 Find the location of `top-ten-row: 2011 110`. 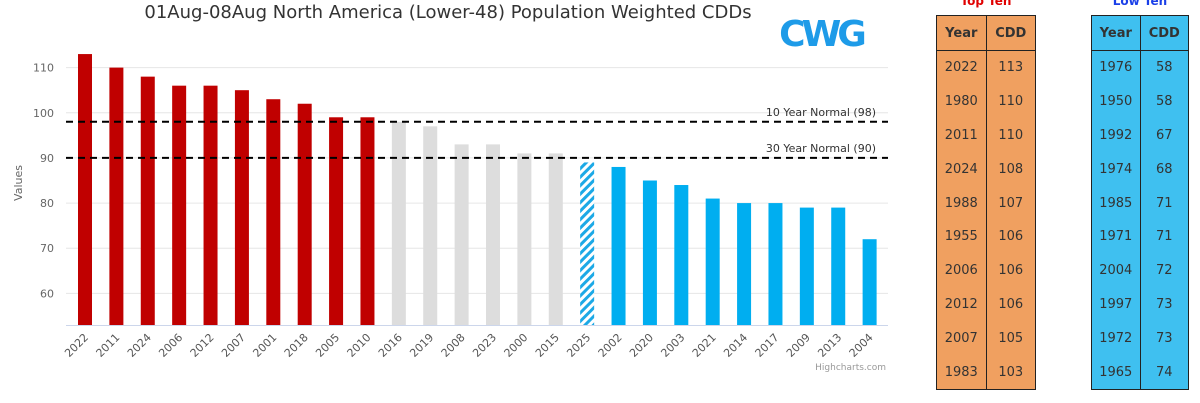

top-ten-row: 2011 110 is located at coordinates (986, 135).